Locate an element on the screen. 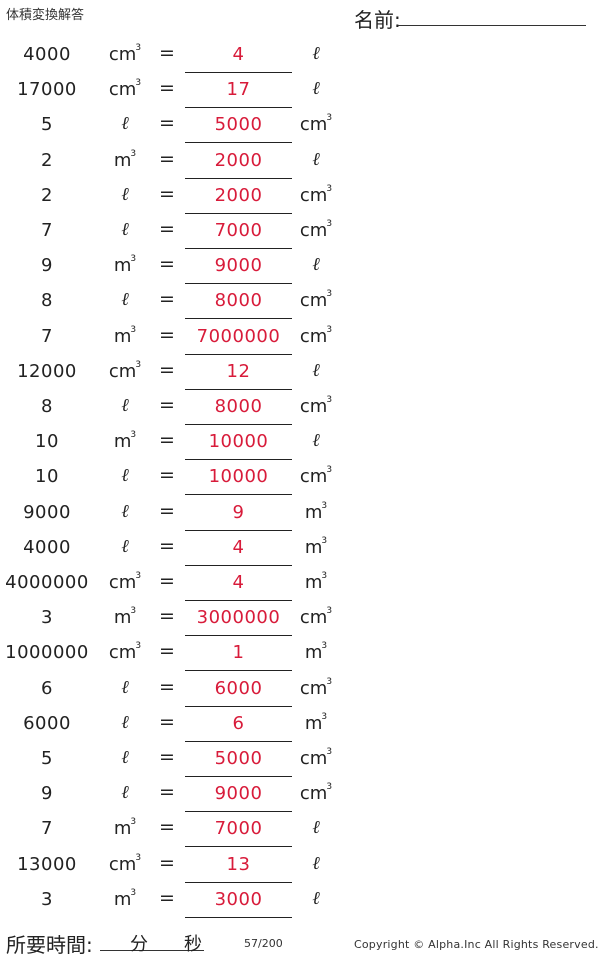  given-value: 6 is located at coordinates (47, 688).